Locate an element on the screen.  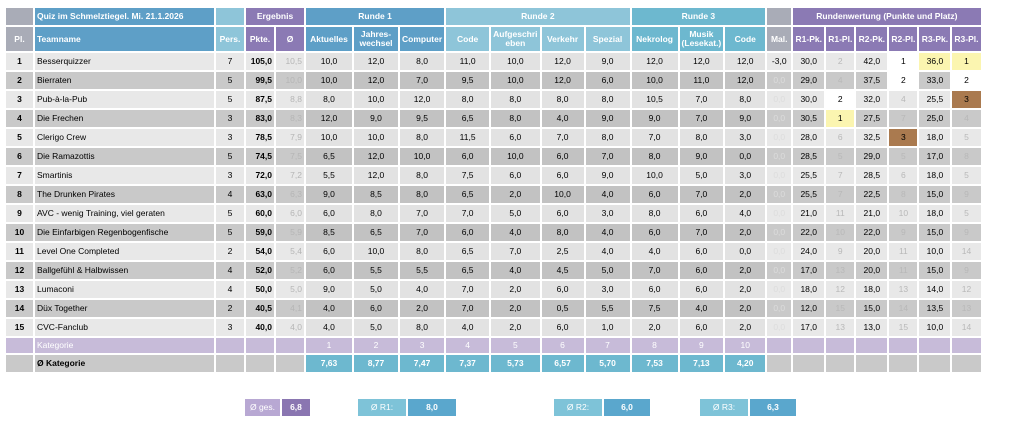
kategorie-number-8: 8 is located at coordinates (654, 345).